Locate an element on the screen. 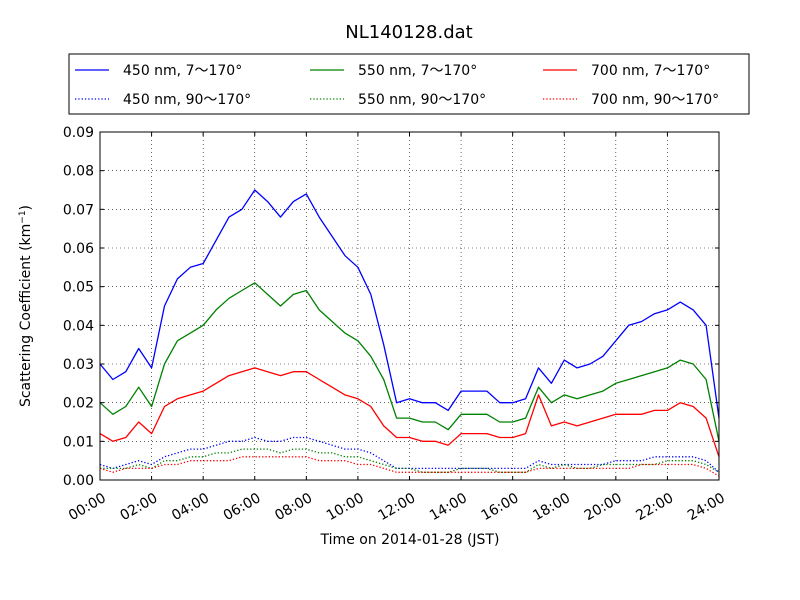  legend-label: 550 nm, 90～170° is located at coordinates (422, 100).